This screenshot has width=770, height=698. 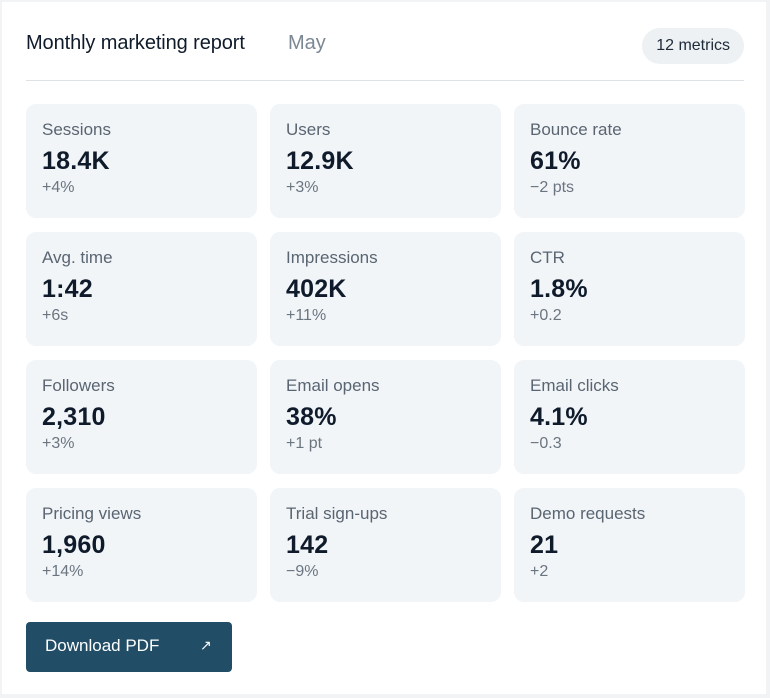 What do you see at coordinates (546, 315) in the screenshot?
I see `metric-delta: +0.2` at bounding box center [546, 315].